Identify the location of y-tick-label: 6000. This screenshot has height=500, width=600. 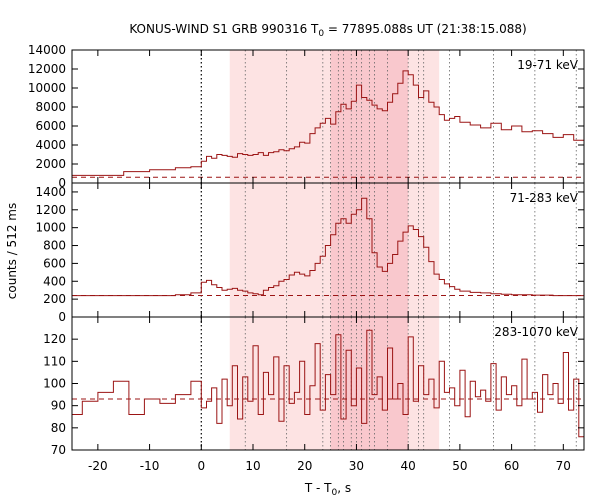
(50, 126).